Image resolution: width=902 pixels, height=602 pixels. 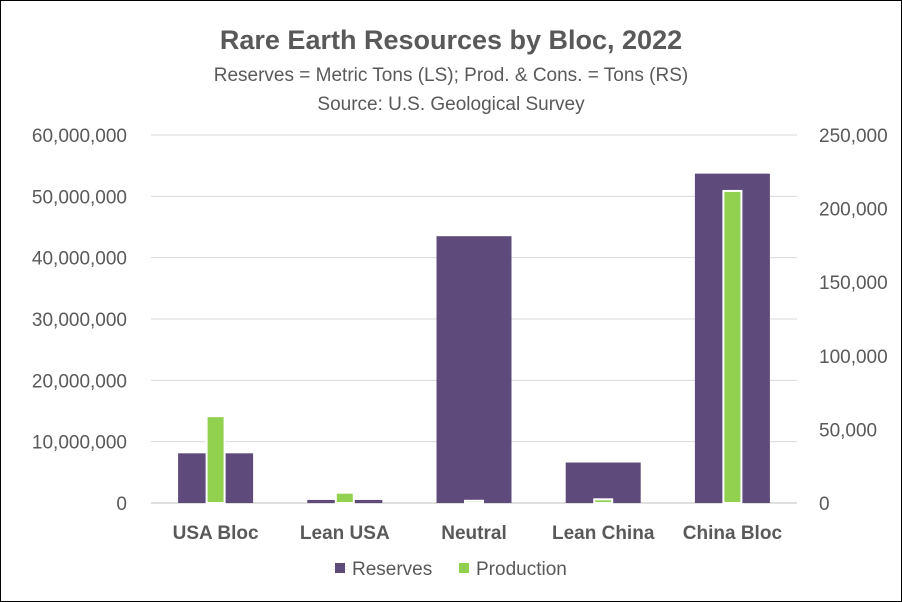 I want to click on left-tick-label: 50,000,000, so click(x=79, y=197).